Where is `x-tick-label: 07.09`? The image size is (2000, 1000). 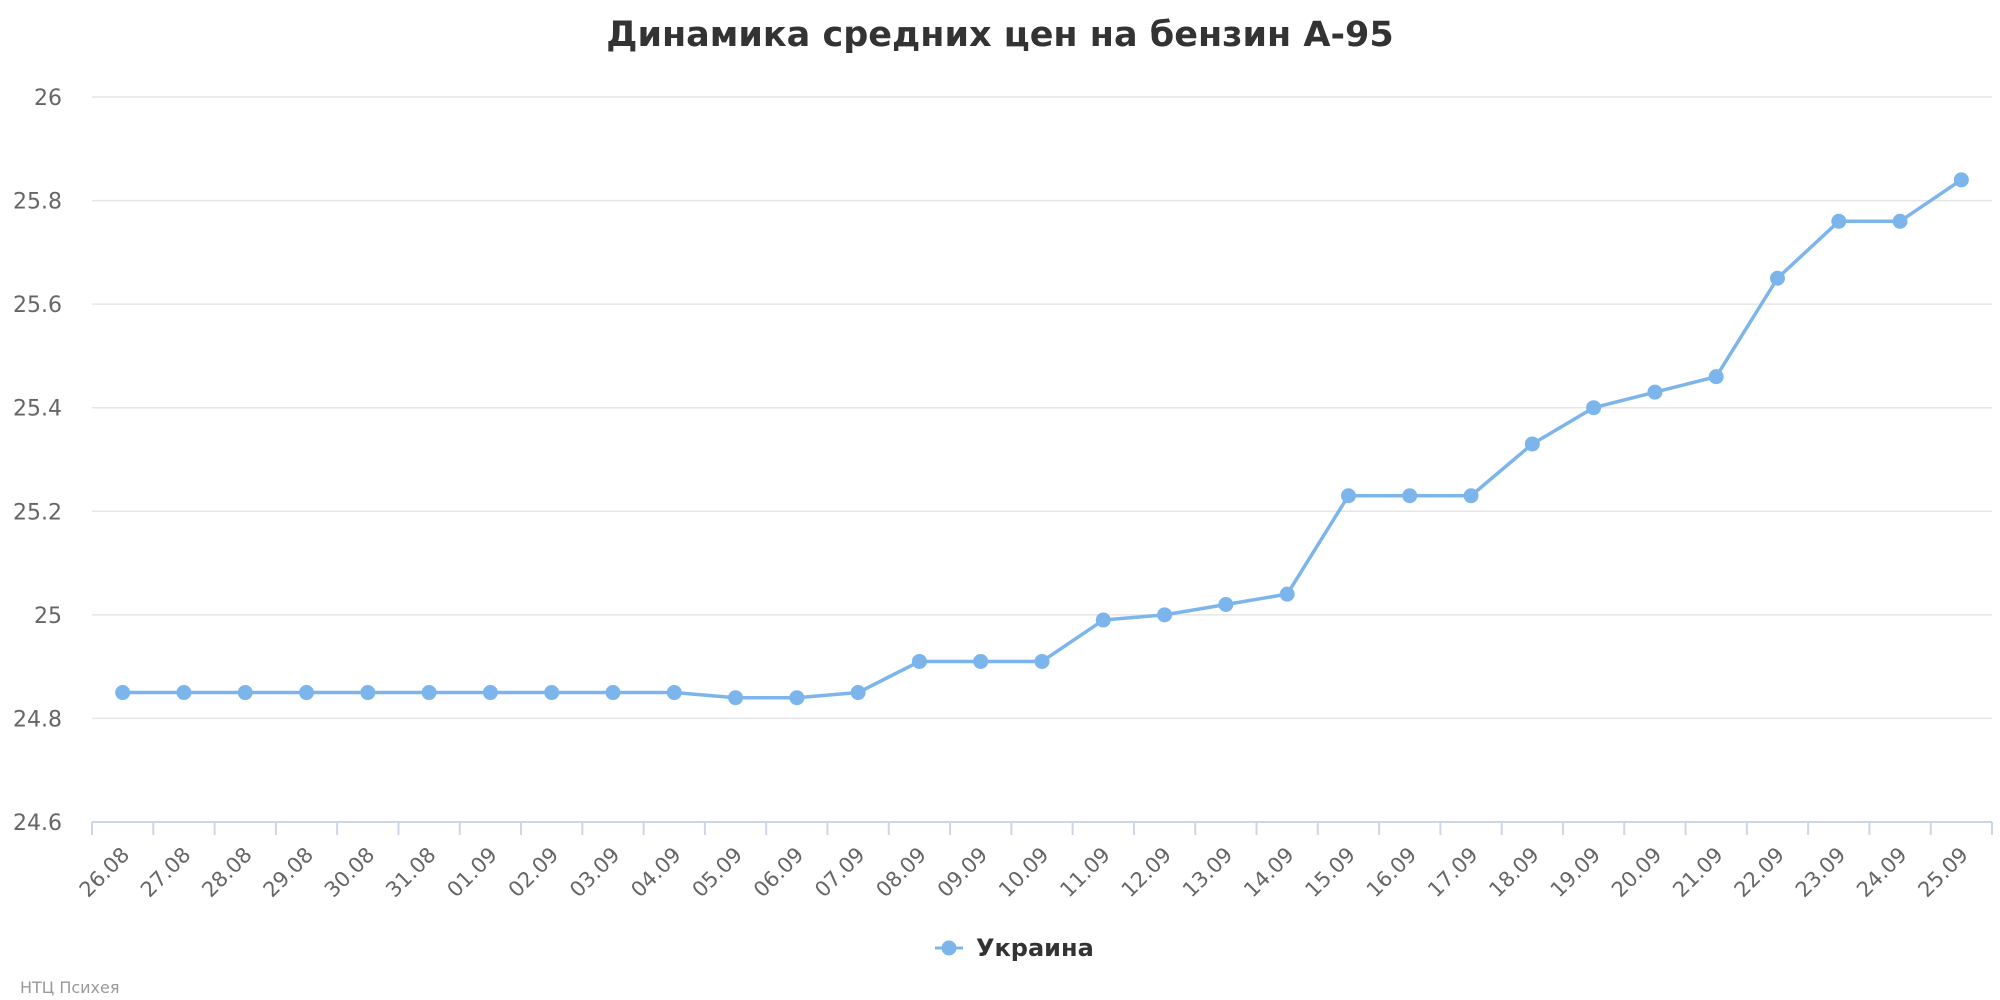 x-tick-label: 07.09 is located at coordinates (839, 872).